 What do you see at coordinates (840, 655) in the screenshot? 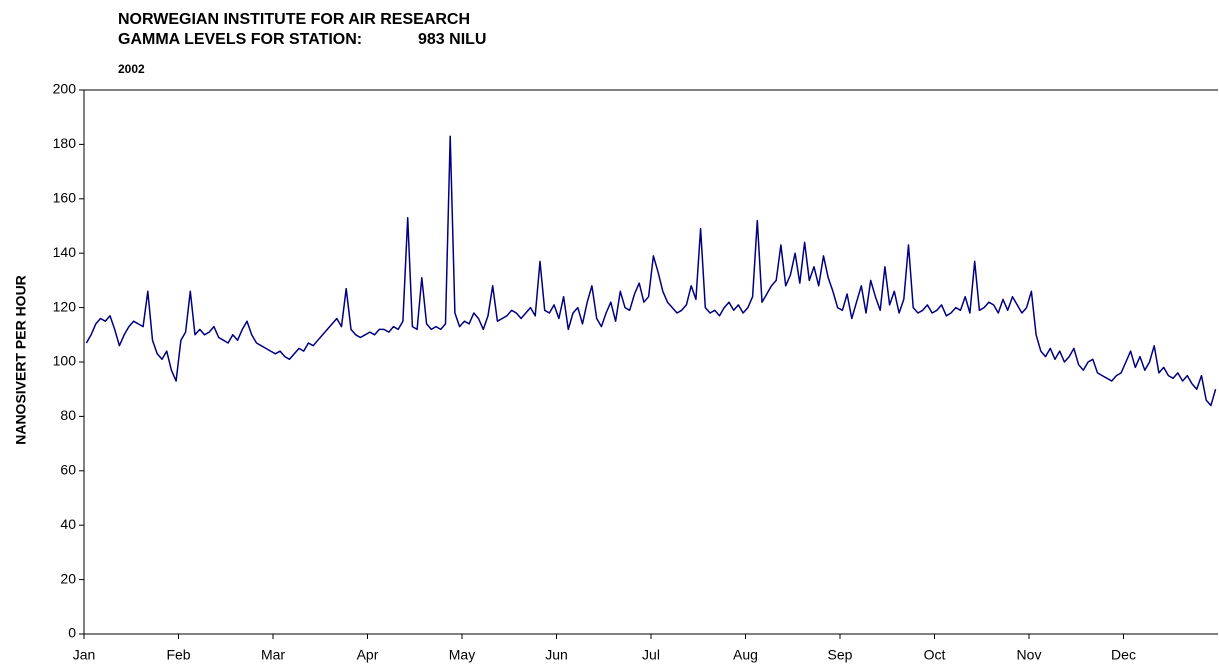
I see `x-tick-label: Sep` at bounding box center [840, 655].